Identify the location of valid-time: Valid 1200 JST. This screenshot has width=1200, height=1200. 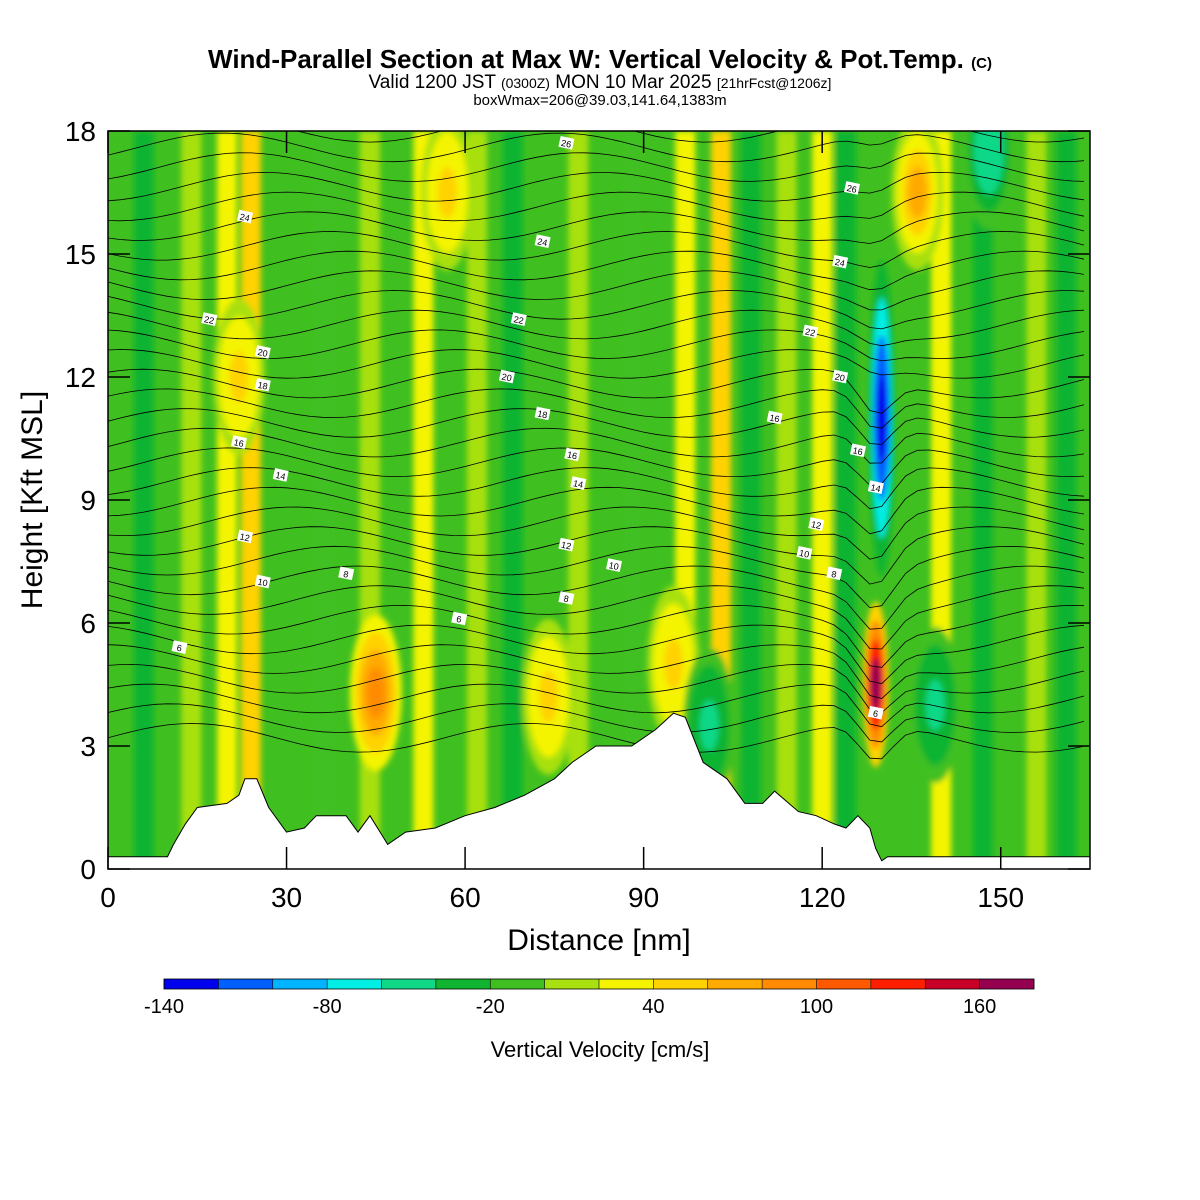
(432, 82).